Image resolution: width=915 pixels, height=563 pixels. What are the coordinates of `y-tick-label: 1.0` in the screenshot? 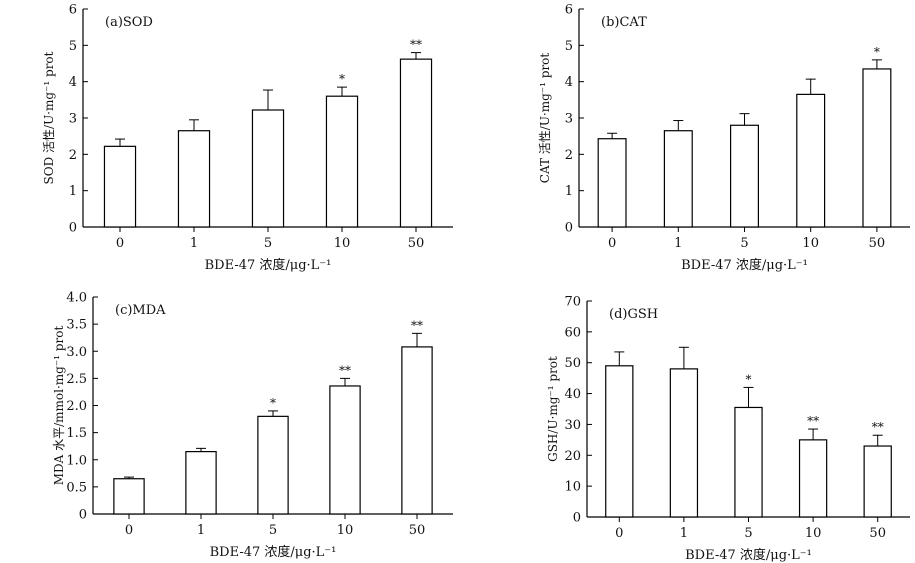 It's located at (76, 460).